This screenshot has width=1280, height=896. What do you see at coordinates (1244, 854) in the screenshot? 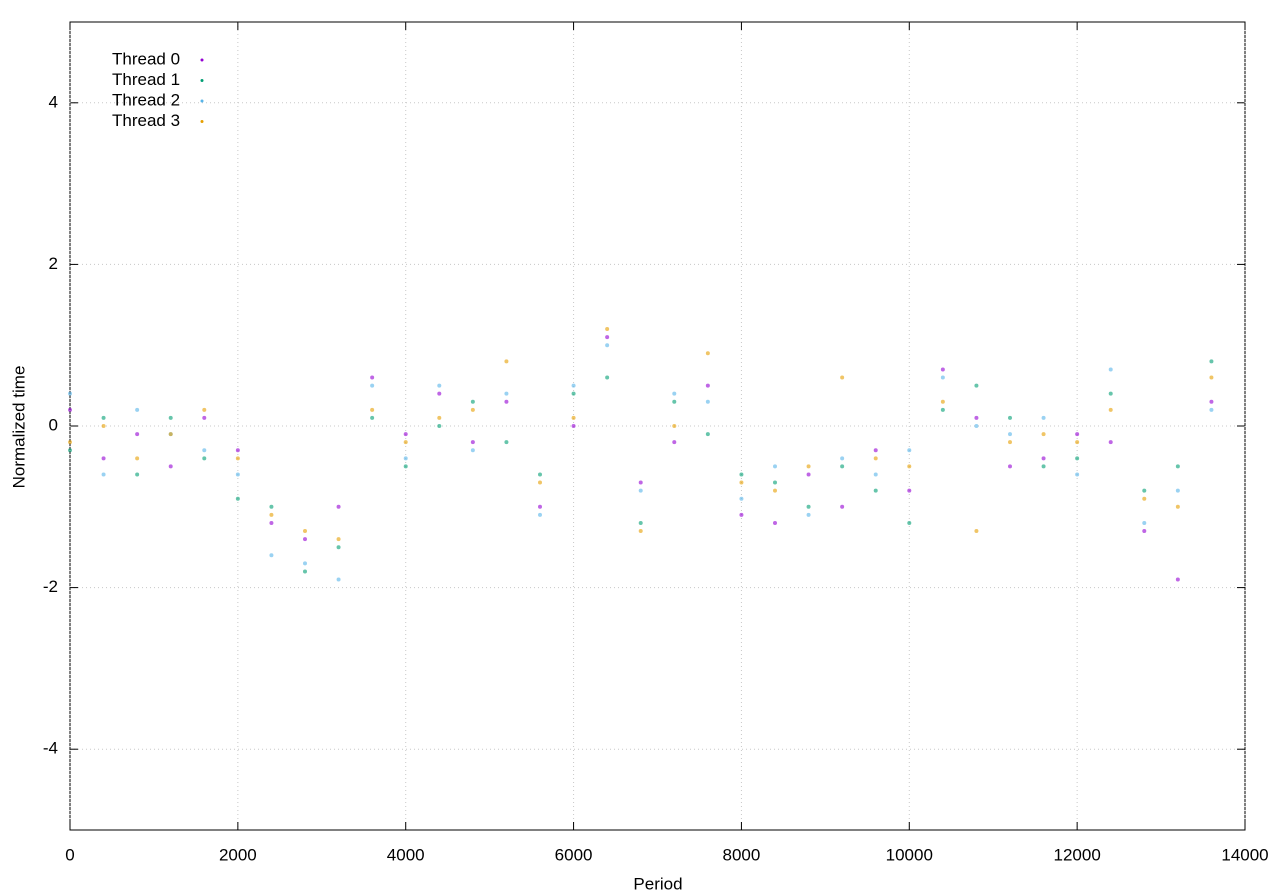
I see `x-tick-label: 14000` at bounding box center [1244, 854].